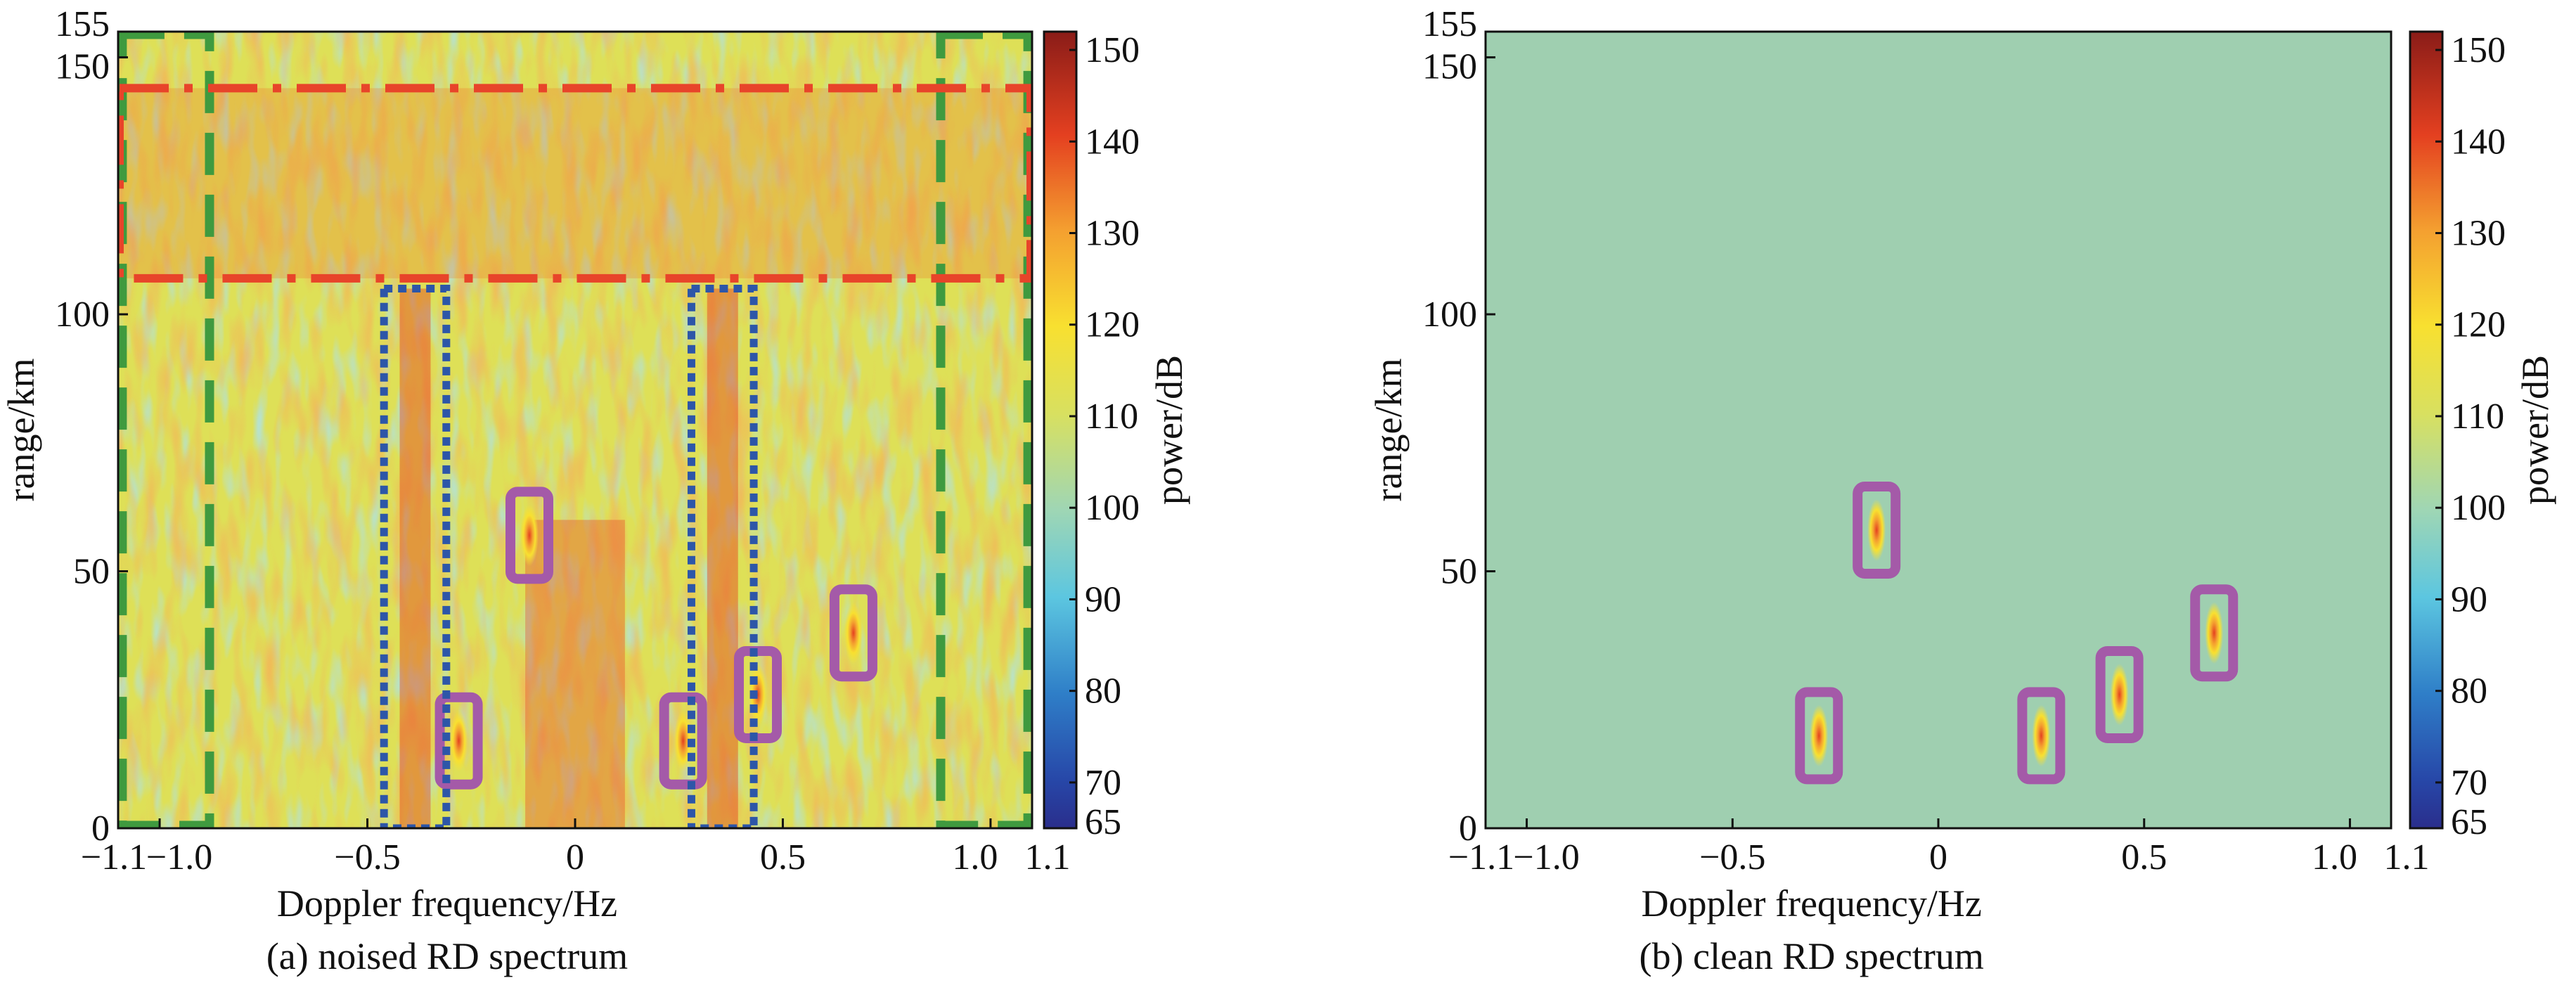  I want to click on zero-doppler-clutter, so click(575, 674).